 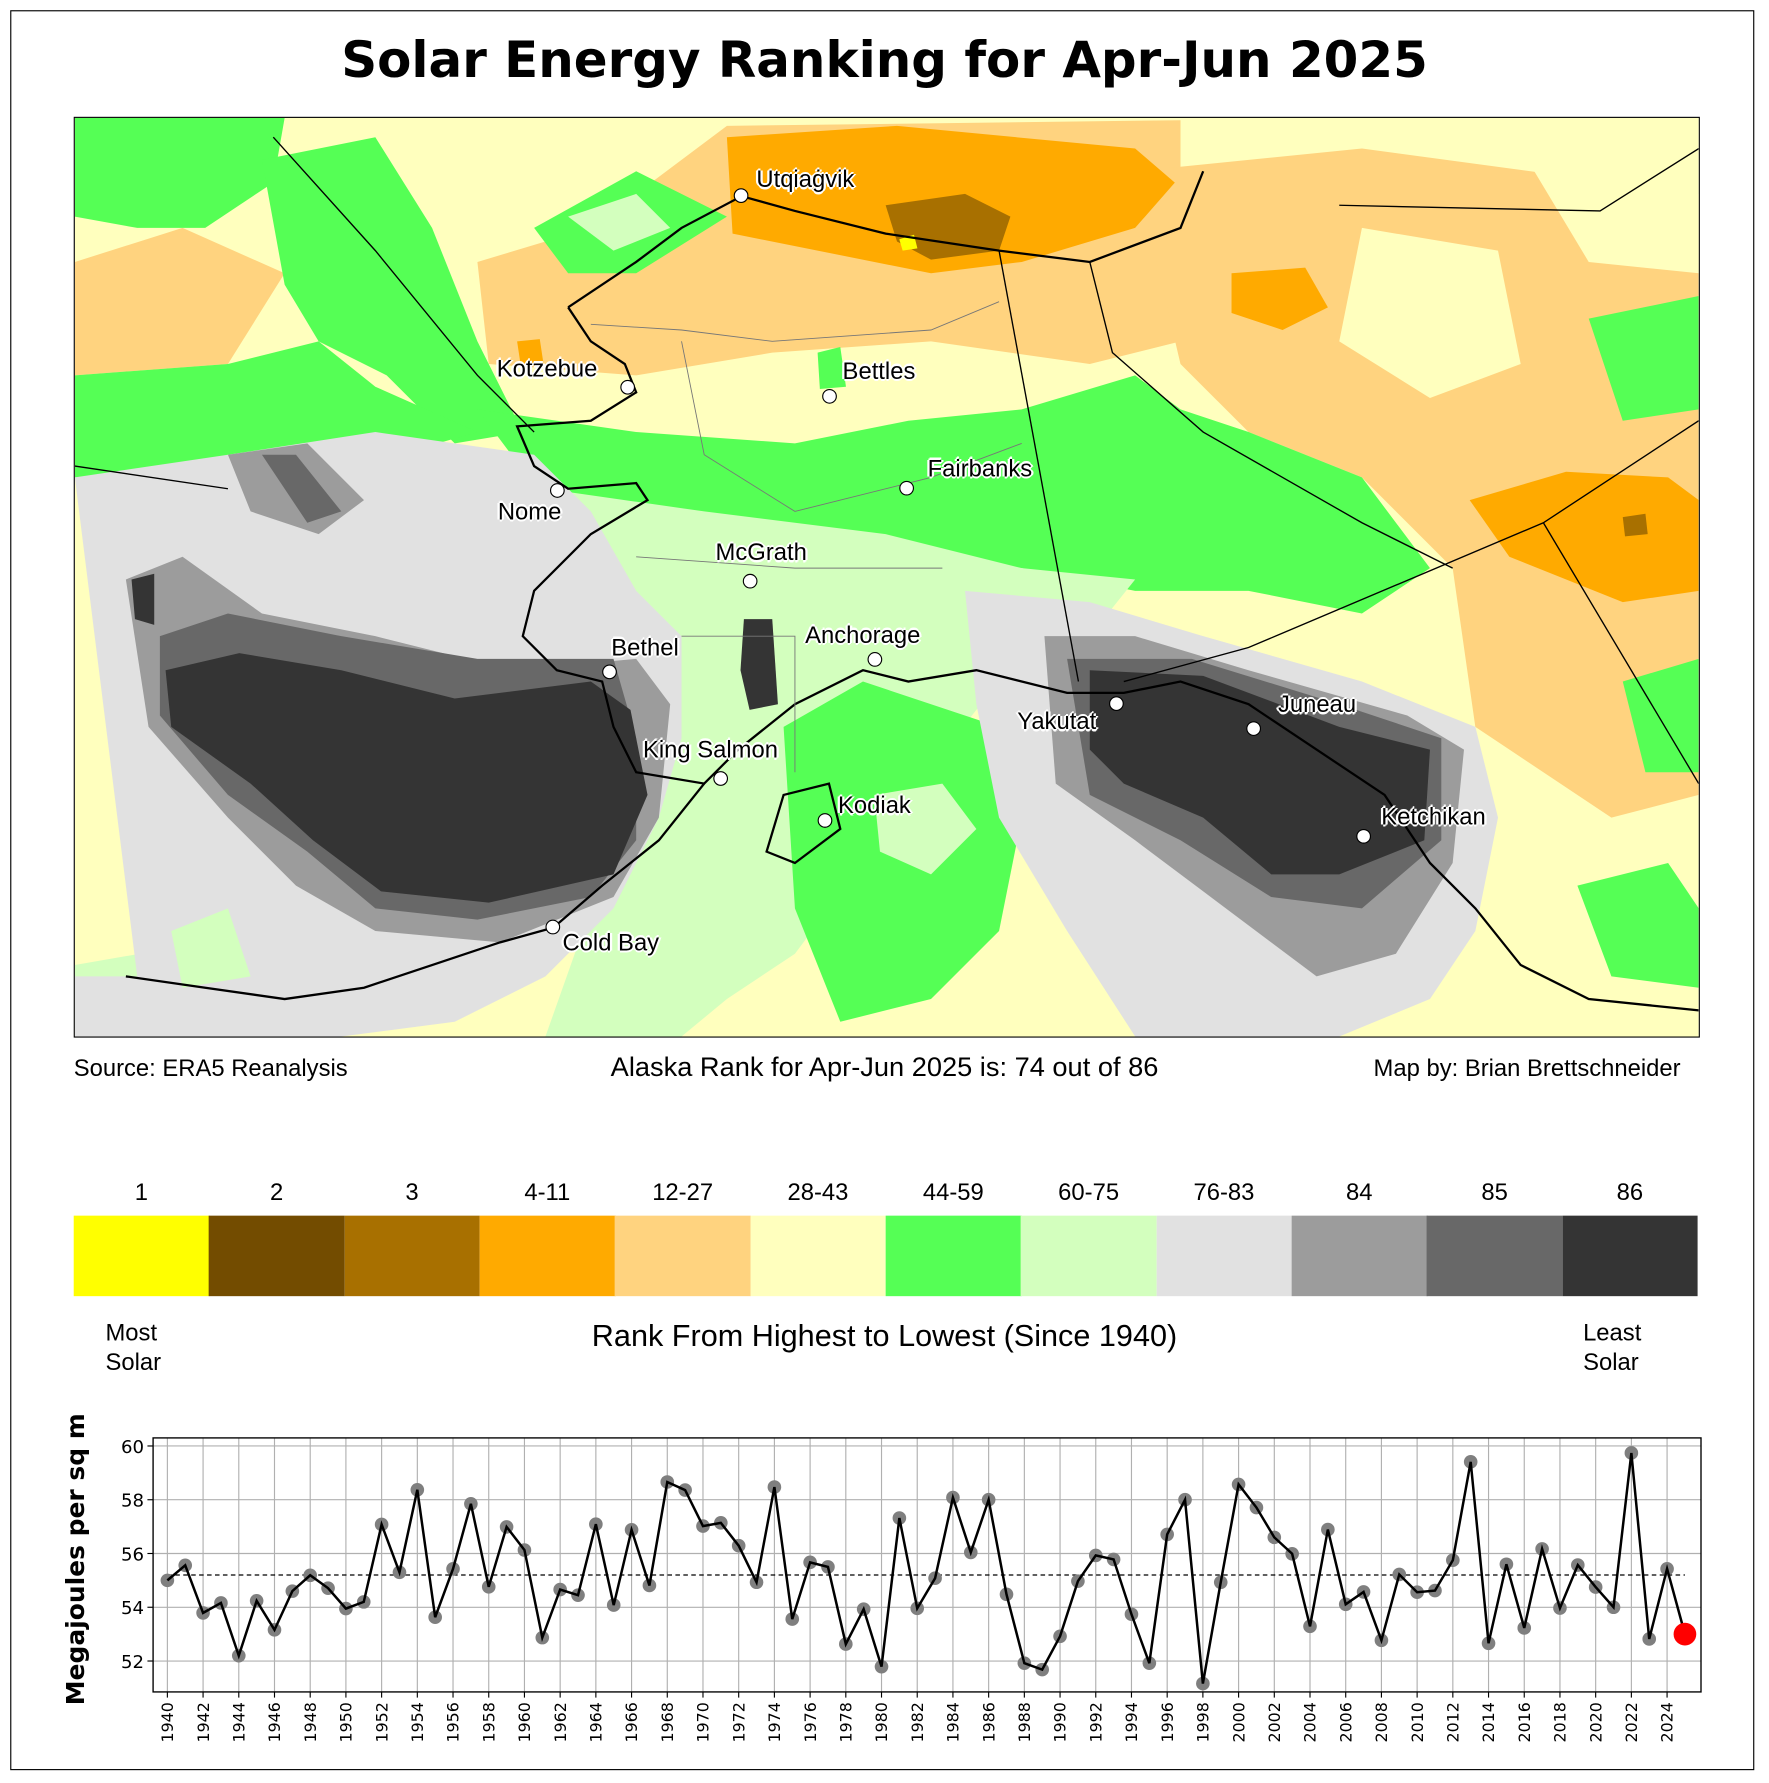 What do you see at coordinates (1060, 1722) in the screenshot?
I see `x-tick-label: 1990` at bounding box center [1060, 1722].